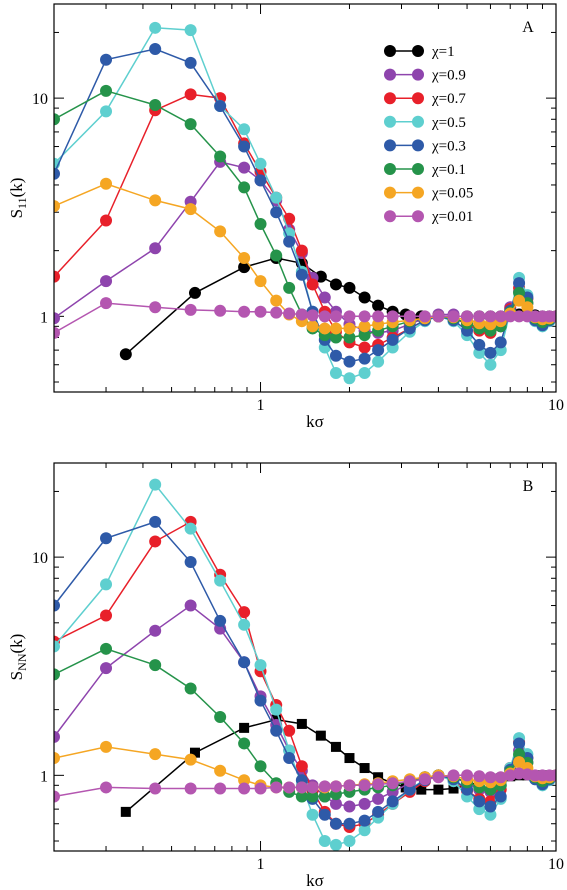 Image resolution: width=567 pixels, height=890 pixels. Describe the element at coordinates (425, 123) in the screenshot. I see `legend-item: χ=0.5` at that location.